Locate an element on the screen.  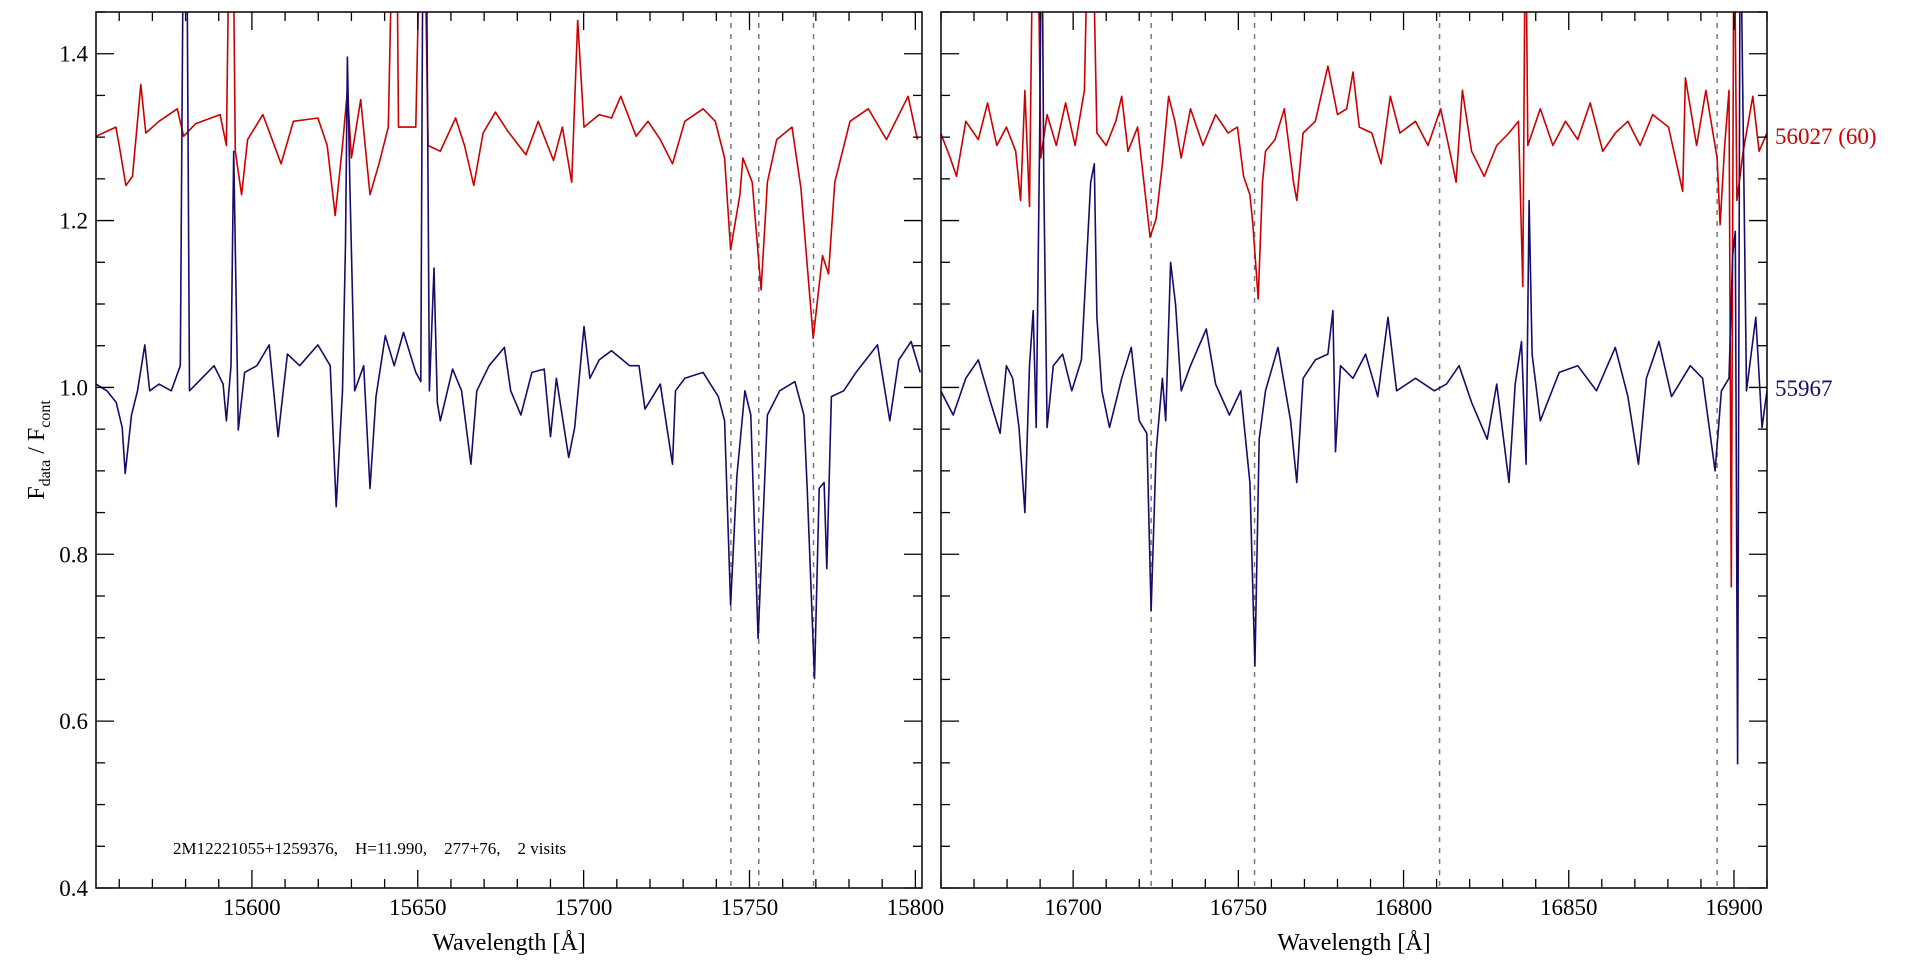
y-tick-label: 0.8 is located at coordinates (73, 554).